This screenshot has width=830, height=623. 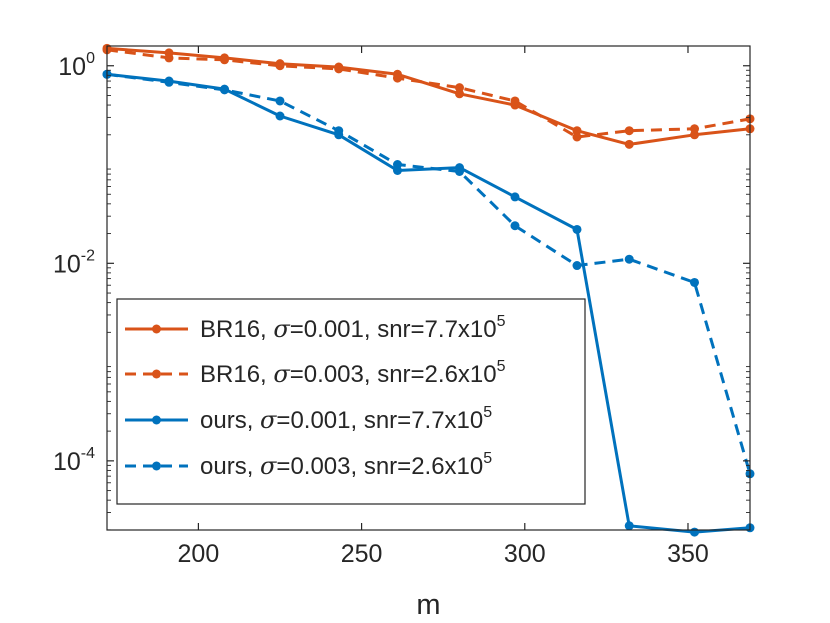 What do you see at coordinates (362, 554) in the screenshot?
I see `x-tick-label: 250` at bounding box center [362, 554].